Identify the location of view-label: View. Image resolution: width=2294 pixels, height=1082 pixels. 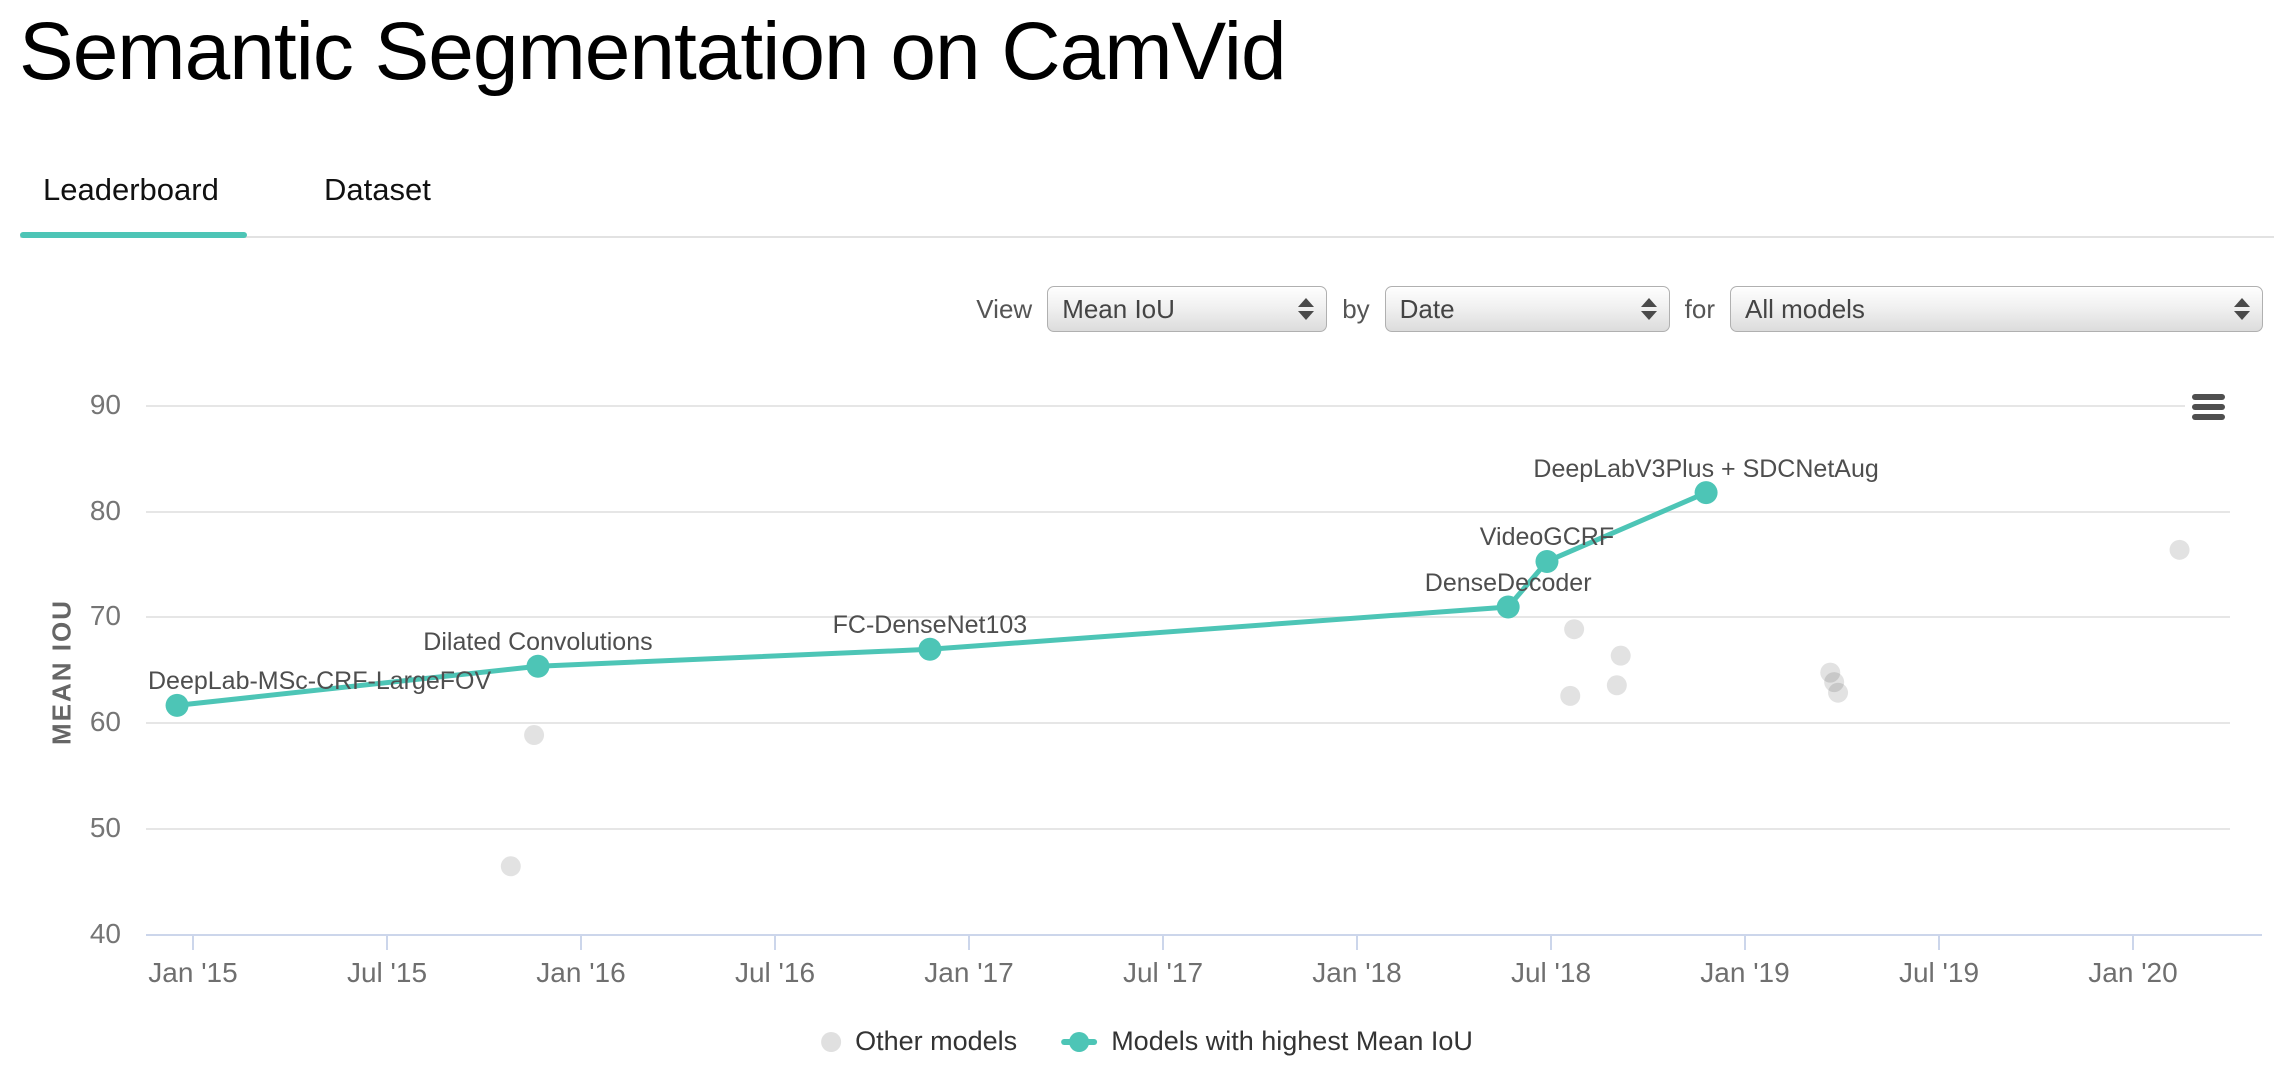
(1004, 308).